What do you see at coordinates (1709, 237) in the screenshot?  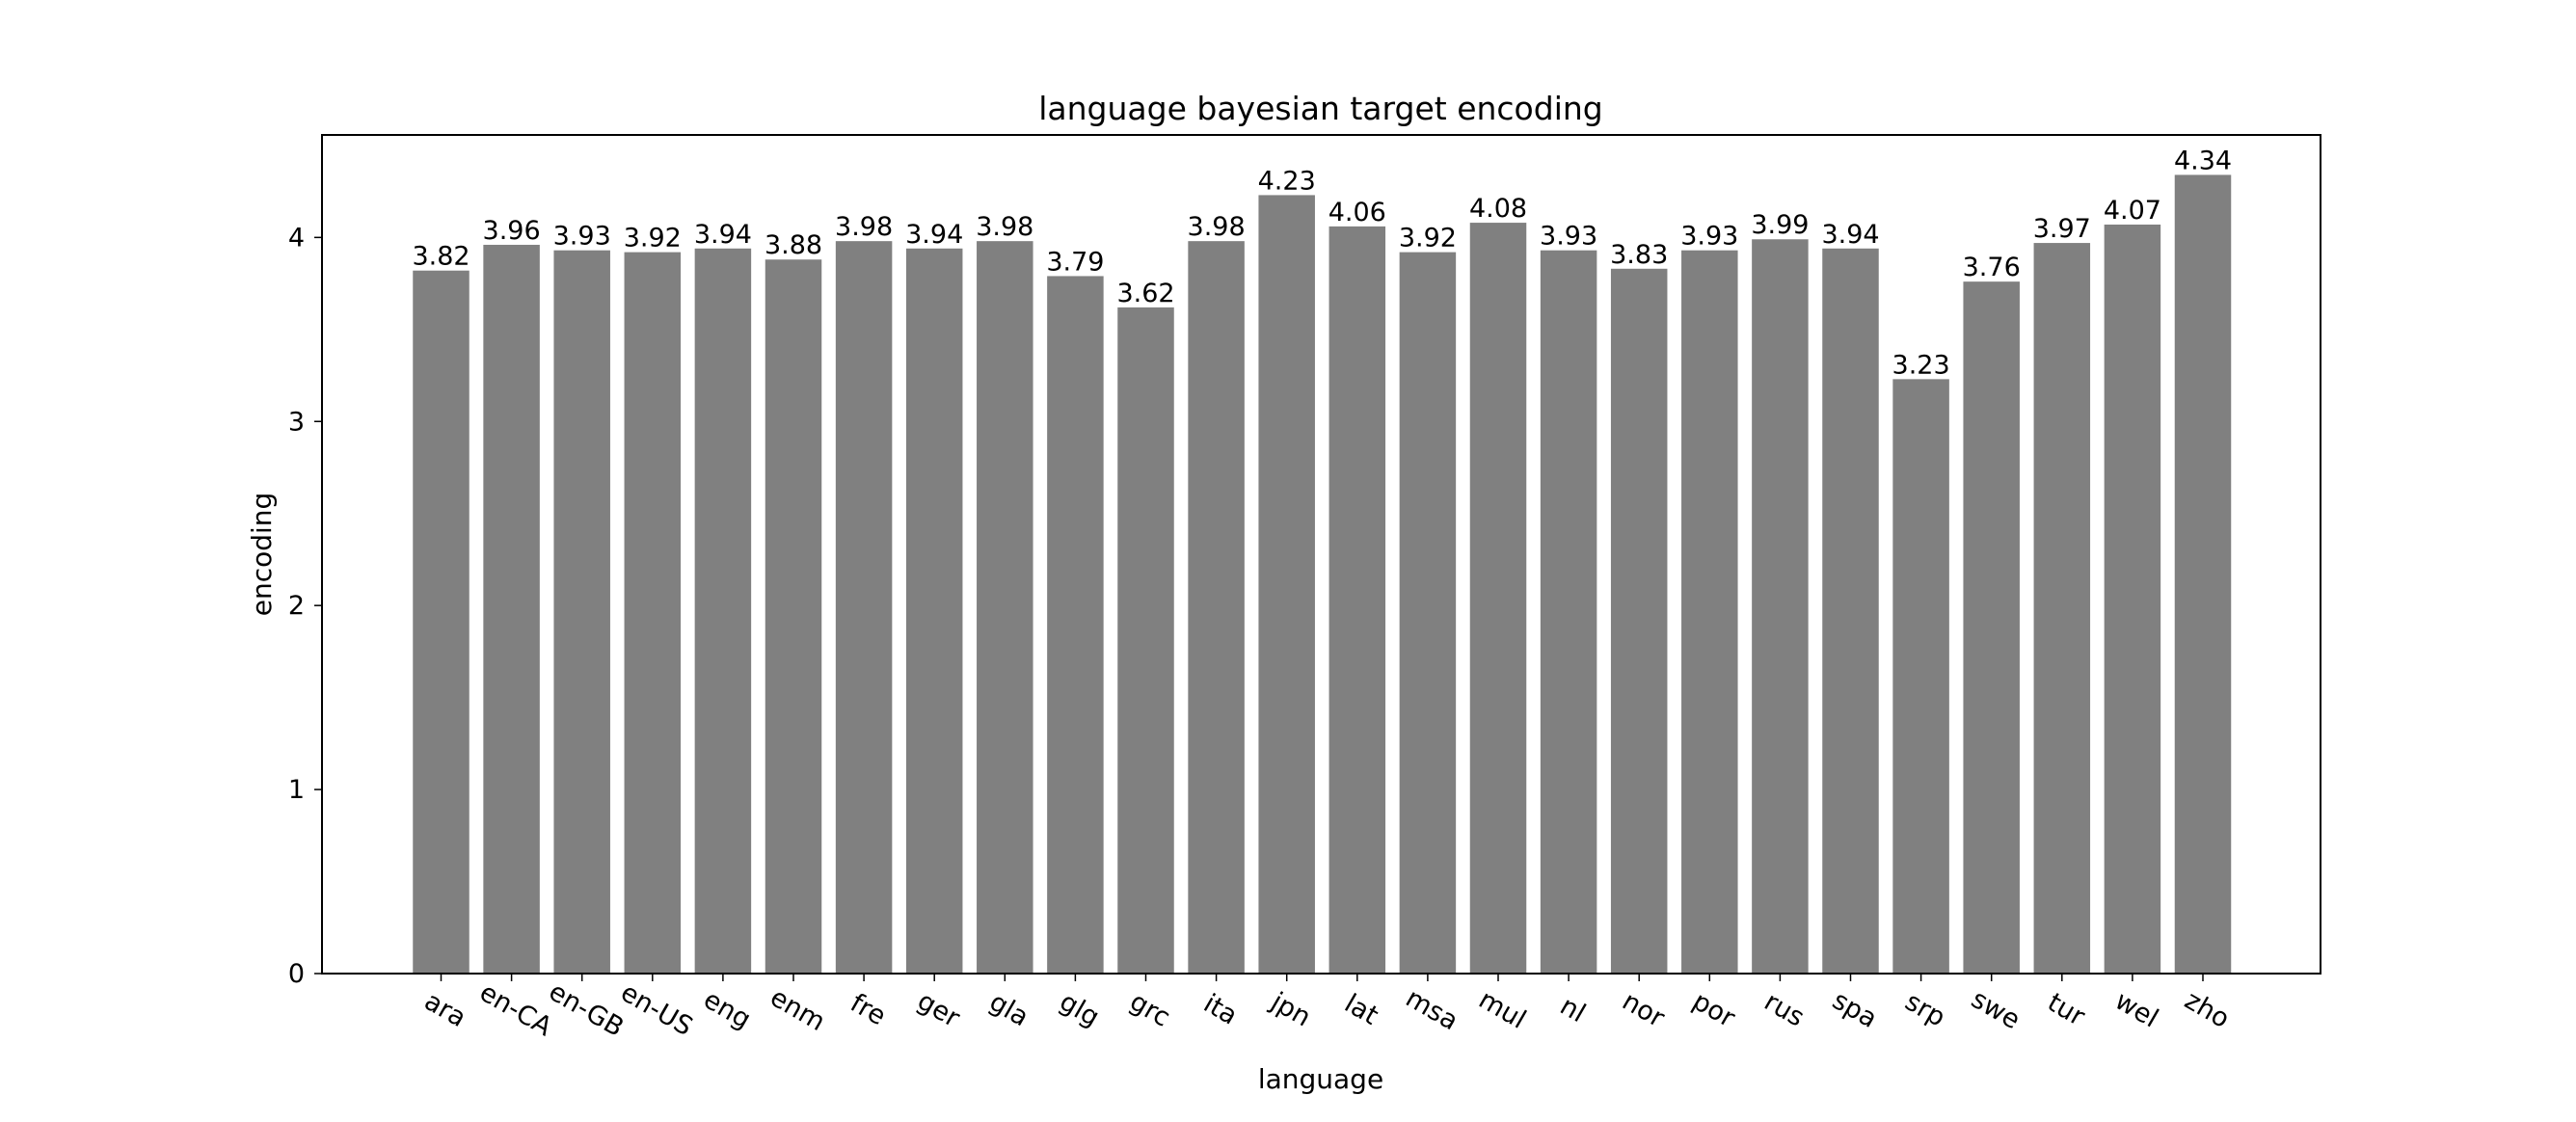 I see `data-label-por: 3.93` at bounding box center [1709, 237].